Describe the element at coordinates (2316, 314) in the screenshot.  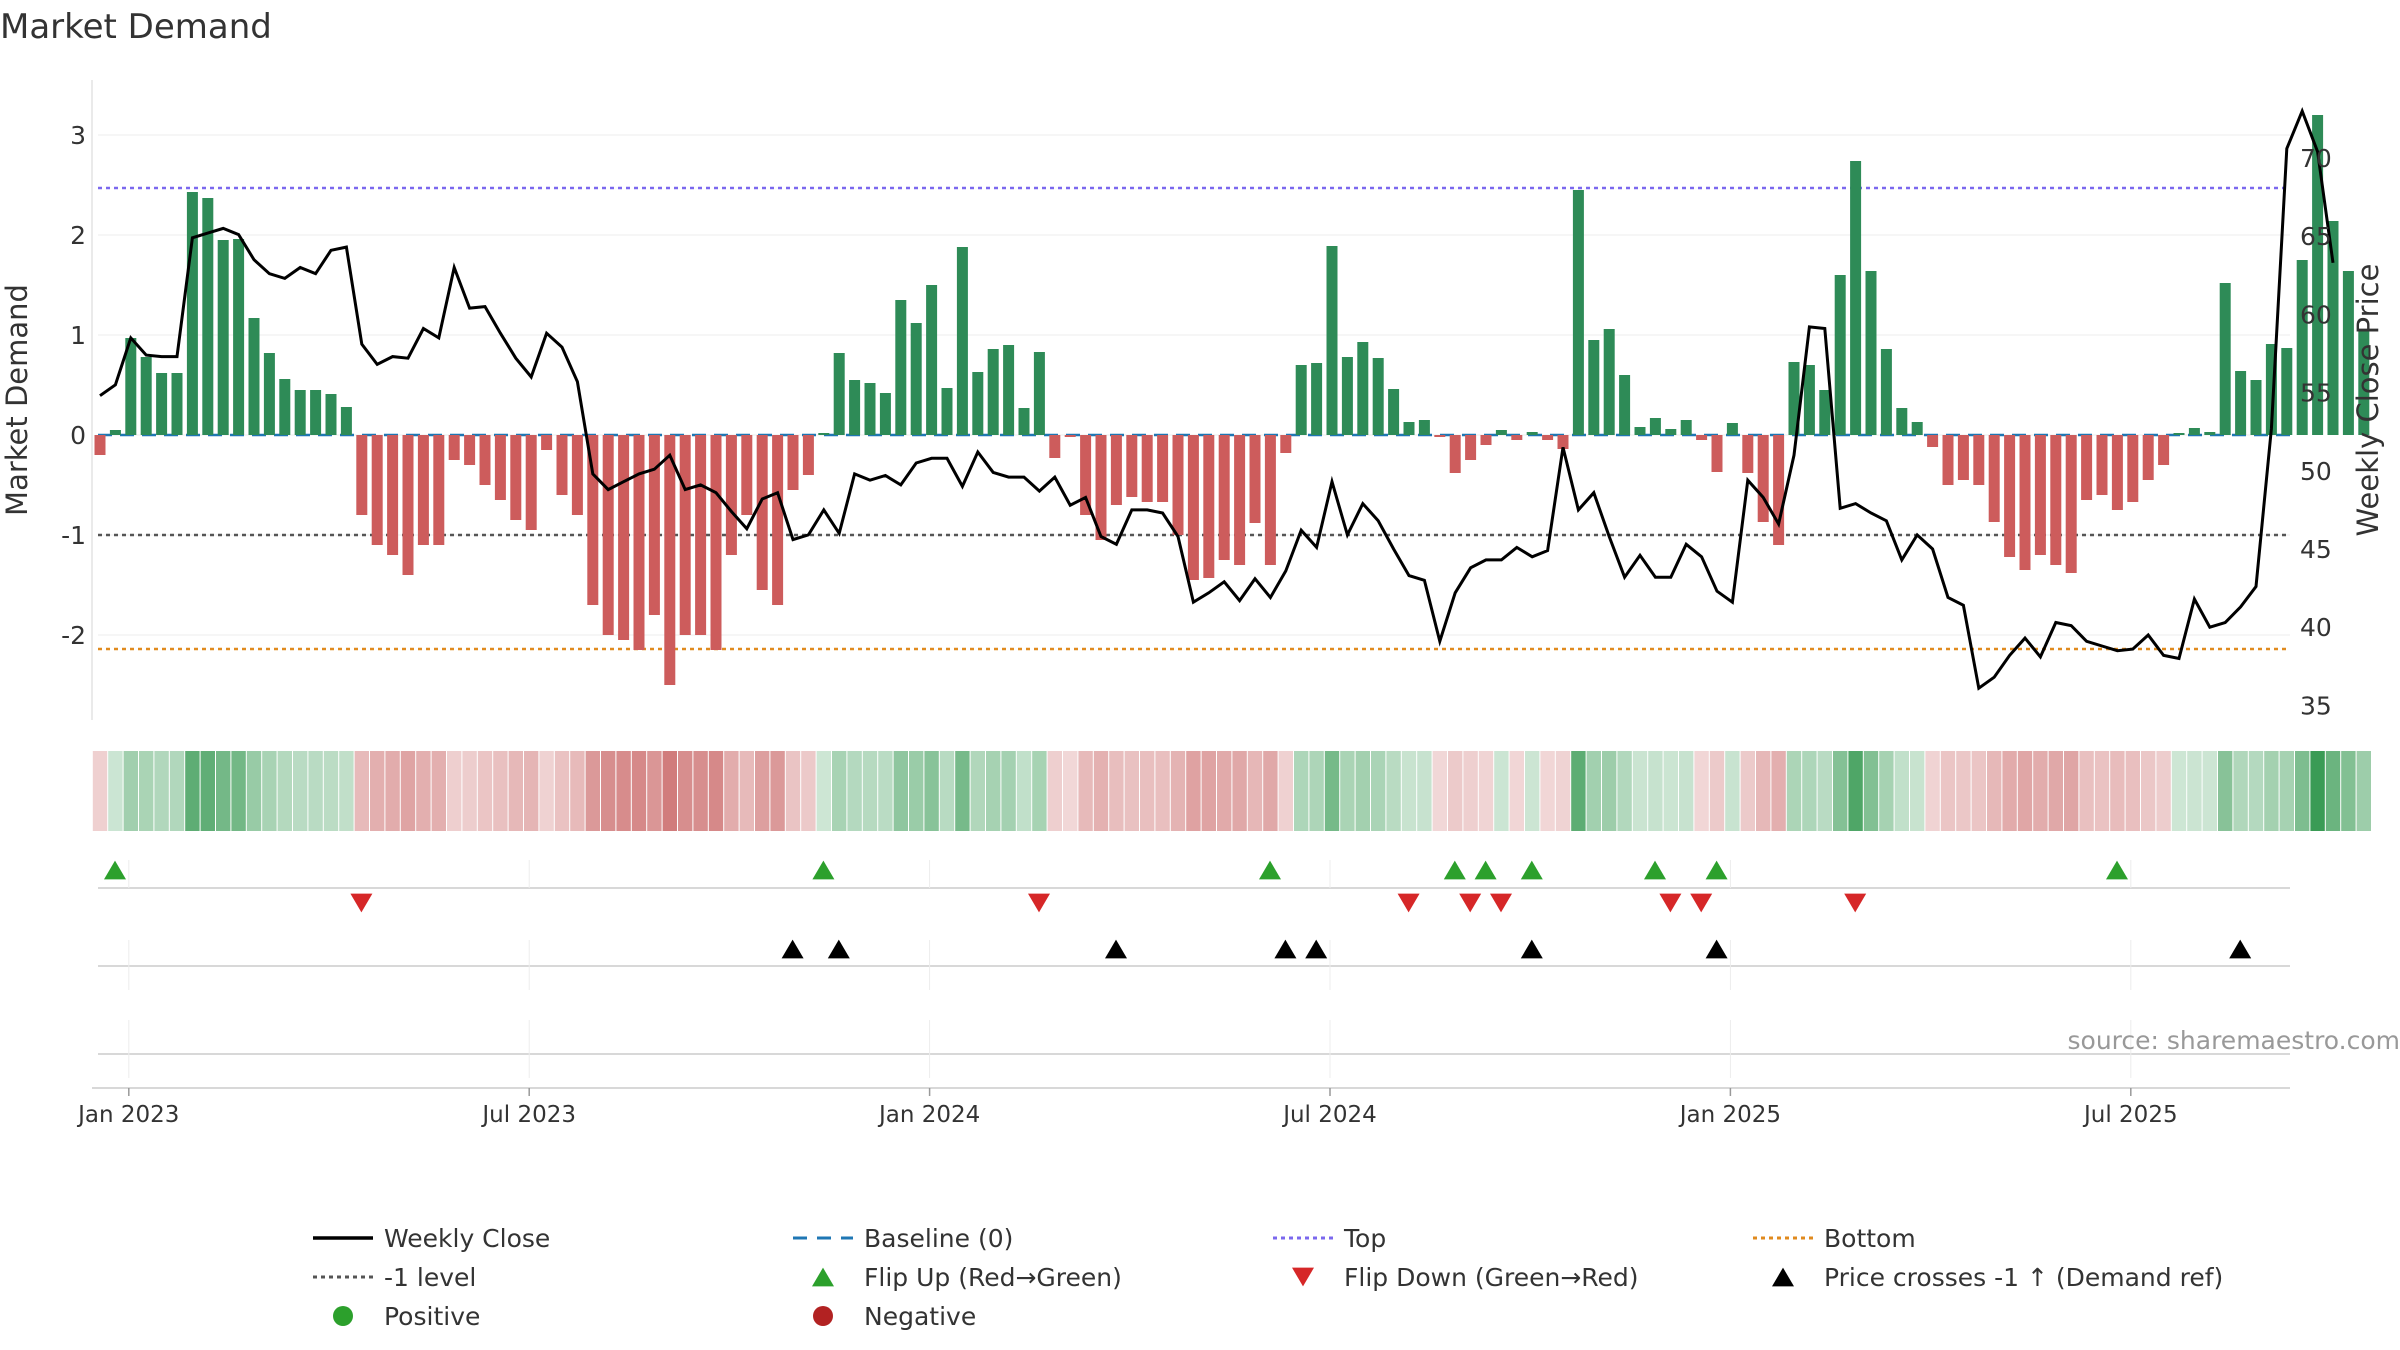
I see `right-tick-2: 60` at that location.